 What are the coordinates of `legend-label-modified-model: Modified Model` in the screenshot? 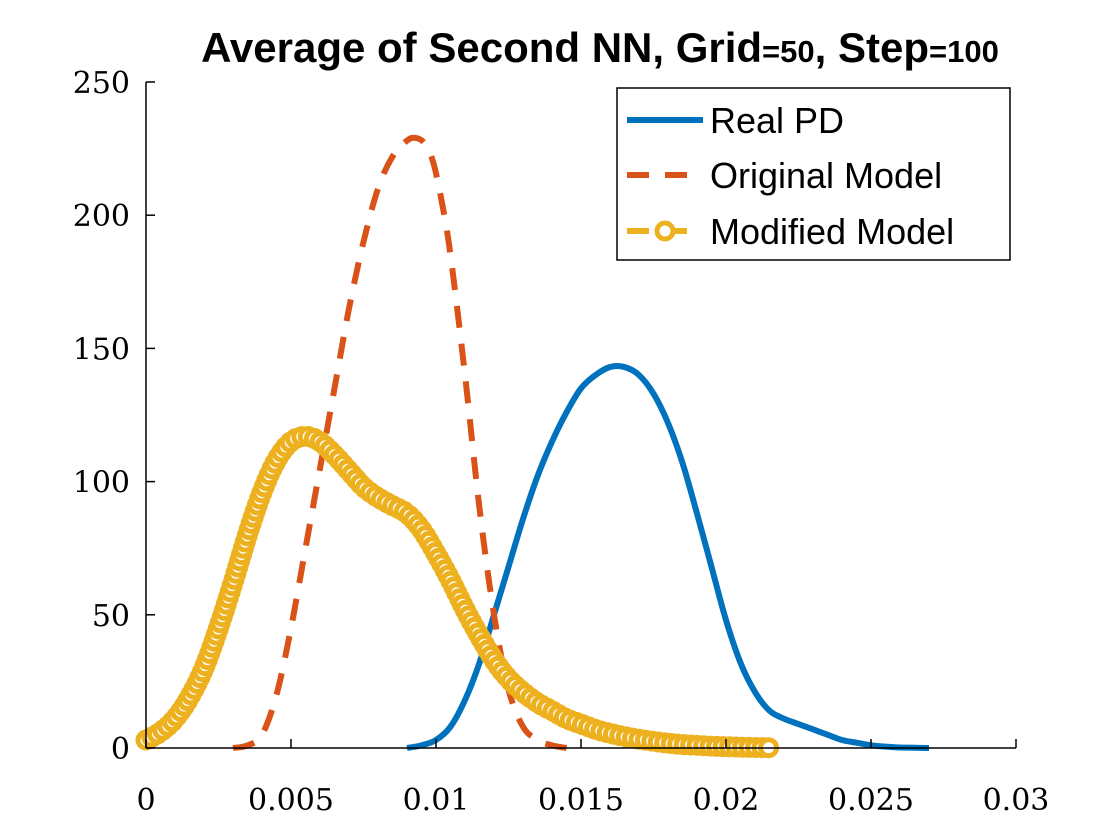 It's located at (832, 231).